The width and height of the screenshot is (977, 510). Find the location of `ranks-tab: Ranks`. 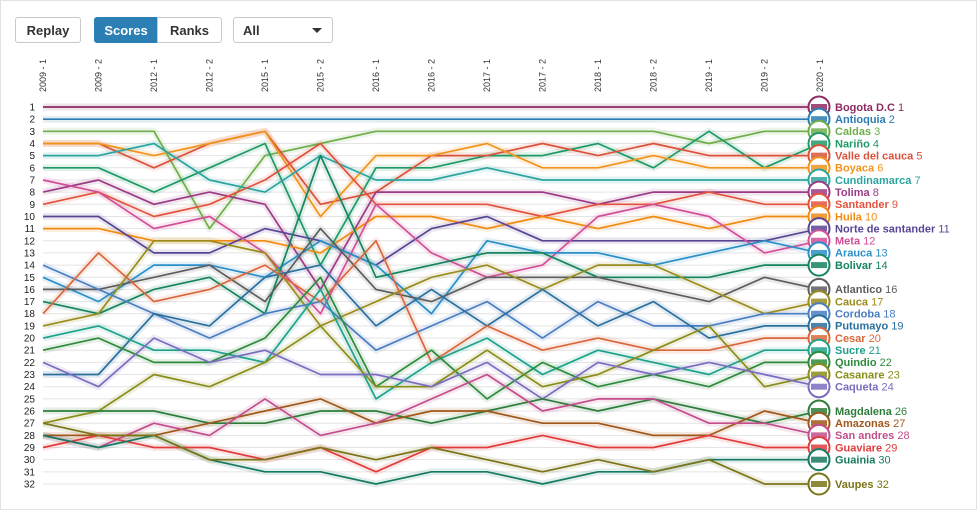

ranks-tab: Ranks is located at coordinates (189, 30).